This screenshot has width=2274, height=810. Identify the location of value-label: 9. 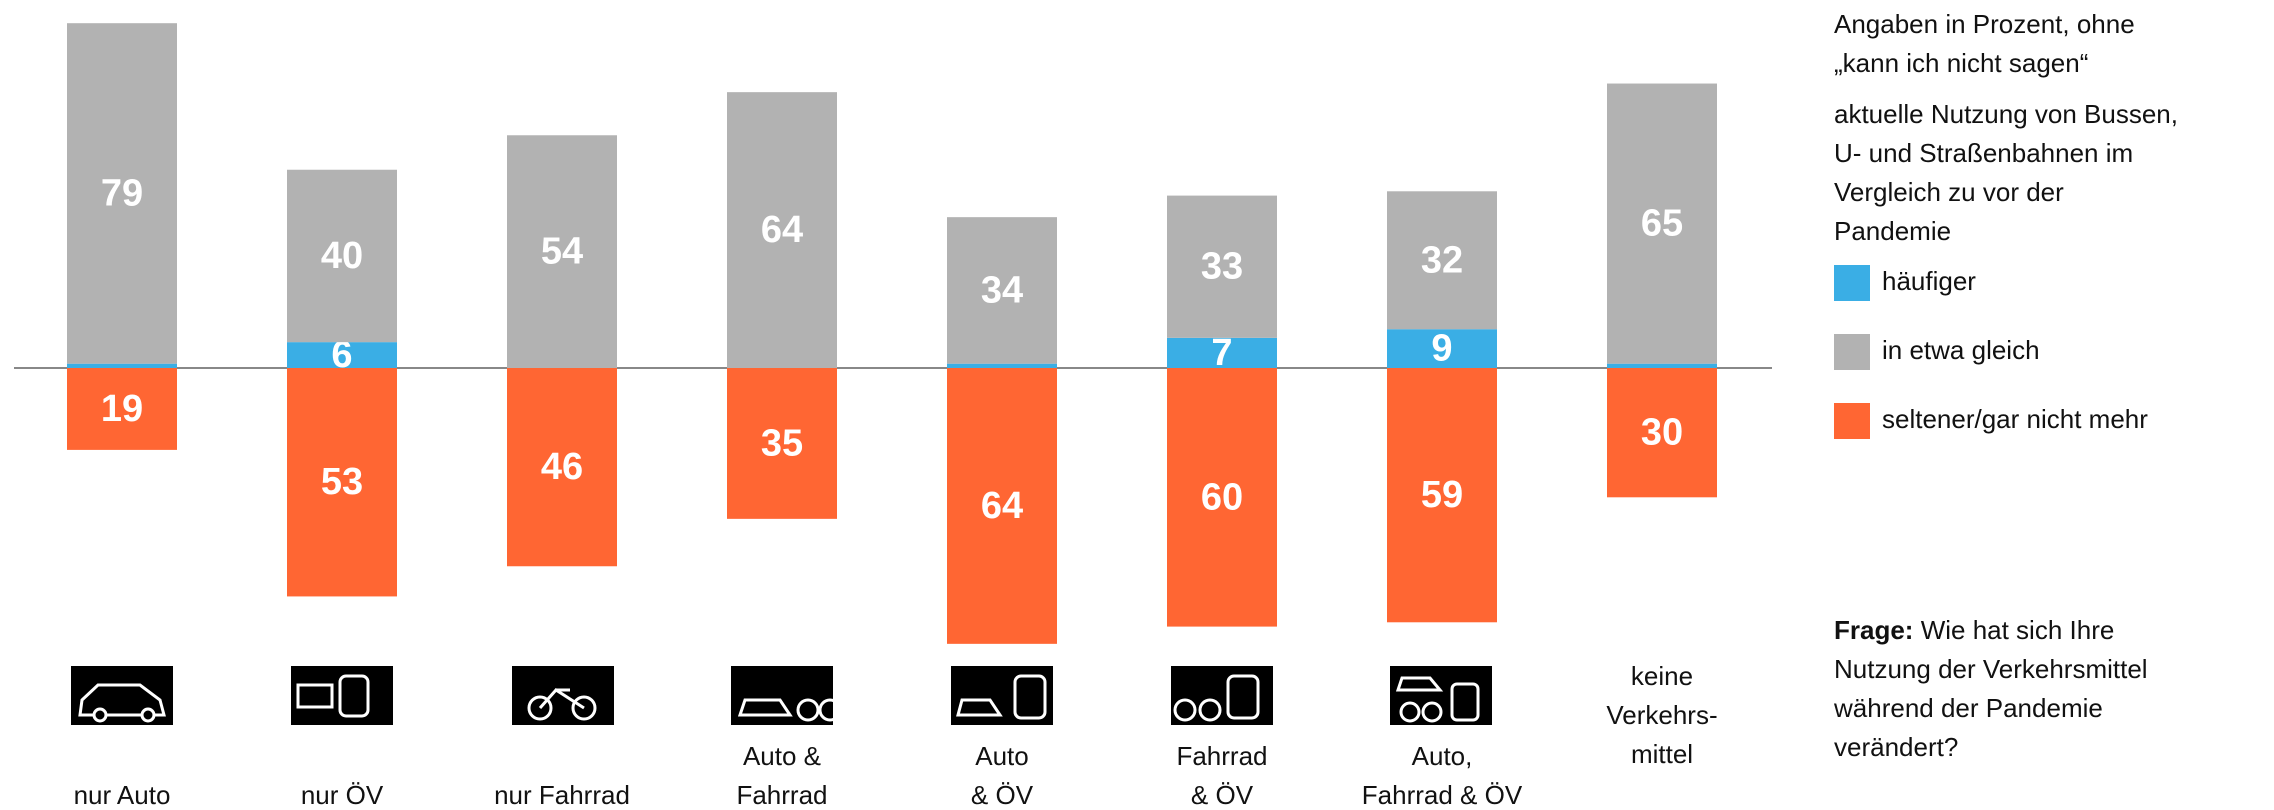
(1441, 349).